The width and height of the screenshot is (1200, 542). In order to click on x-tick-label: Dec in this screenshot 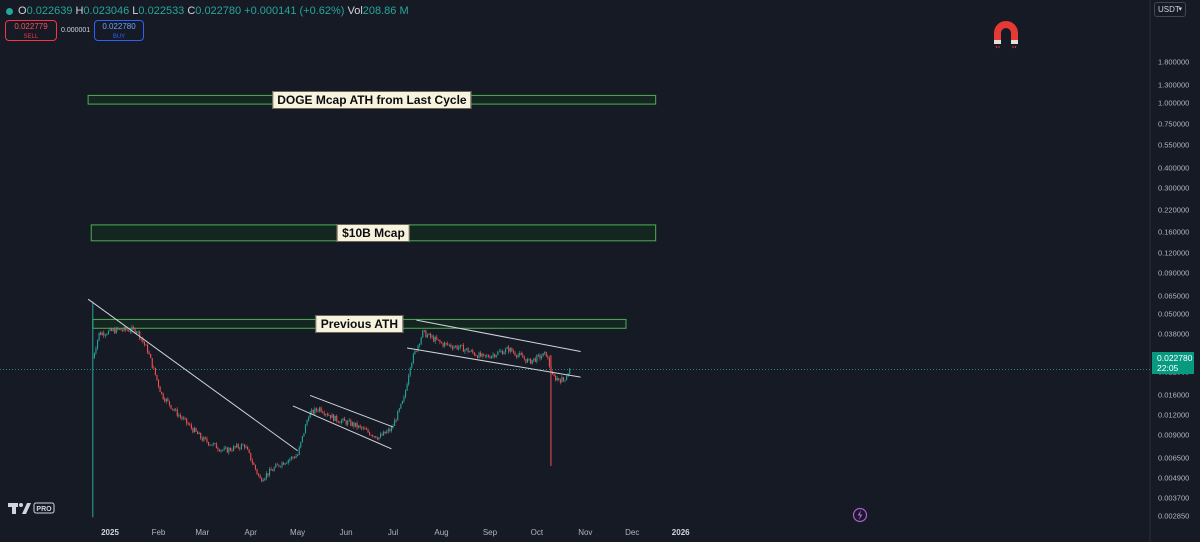, I will do `click(632, 532)`.